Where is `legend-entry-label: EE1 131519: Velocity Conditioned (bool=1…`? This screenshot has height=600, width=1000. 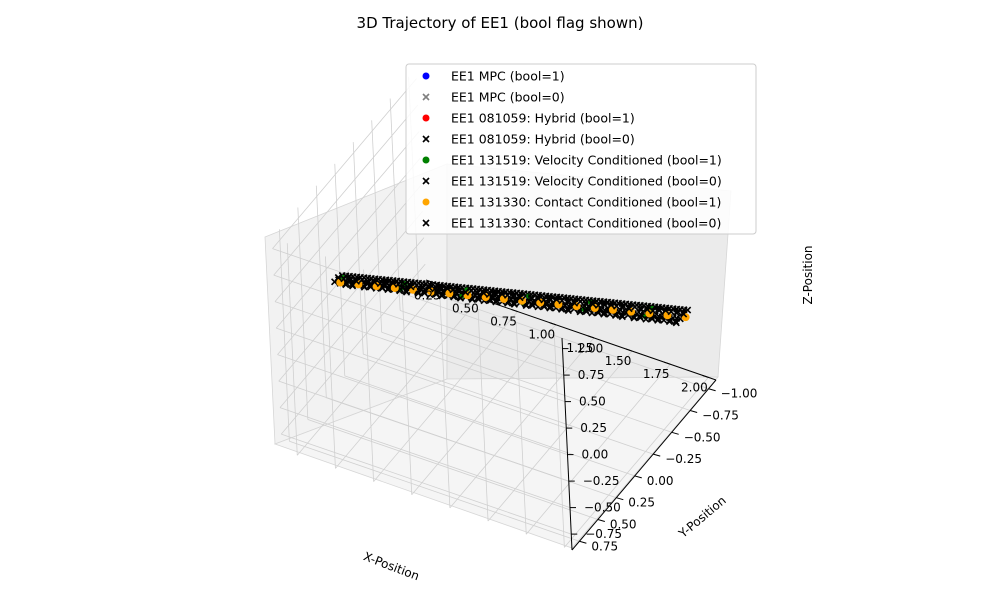
legend-entry-label: EE1 131519: Velocity Conditioned (bool=1… is located at coordinates (586, 160).